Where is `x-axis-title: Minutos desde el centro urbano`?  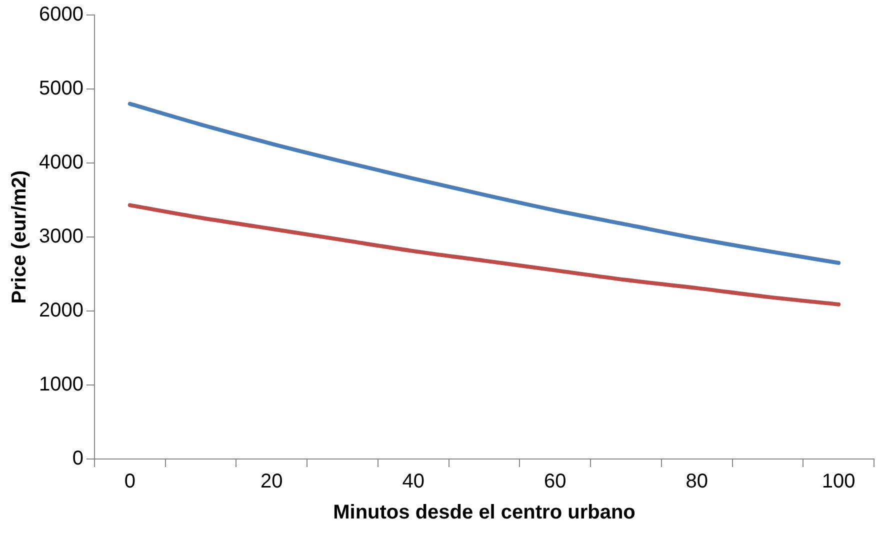
x-axis-title: Minutos desde el centro urbano is located at coordinates (484, 513).